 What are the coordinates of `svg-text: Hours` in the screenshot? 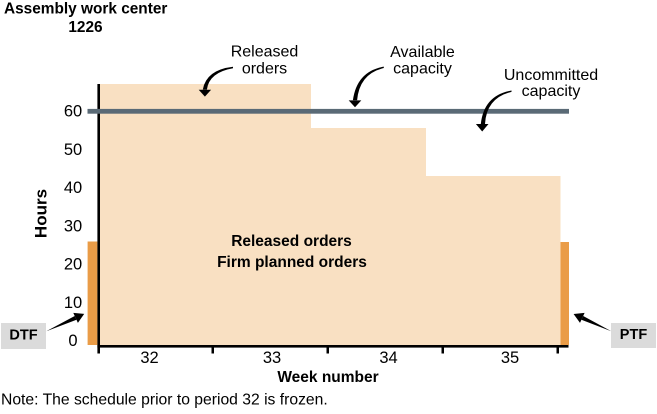 It's located at (41, 213).